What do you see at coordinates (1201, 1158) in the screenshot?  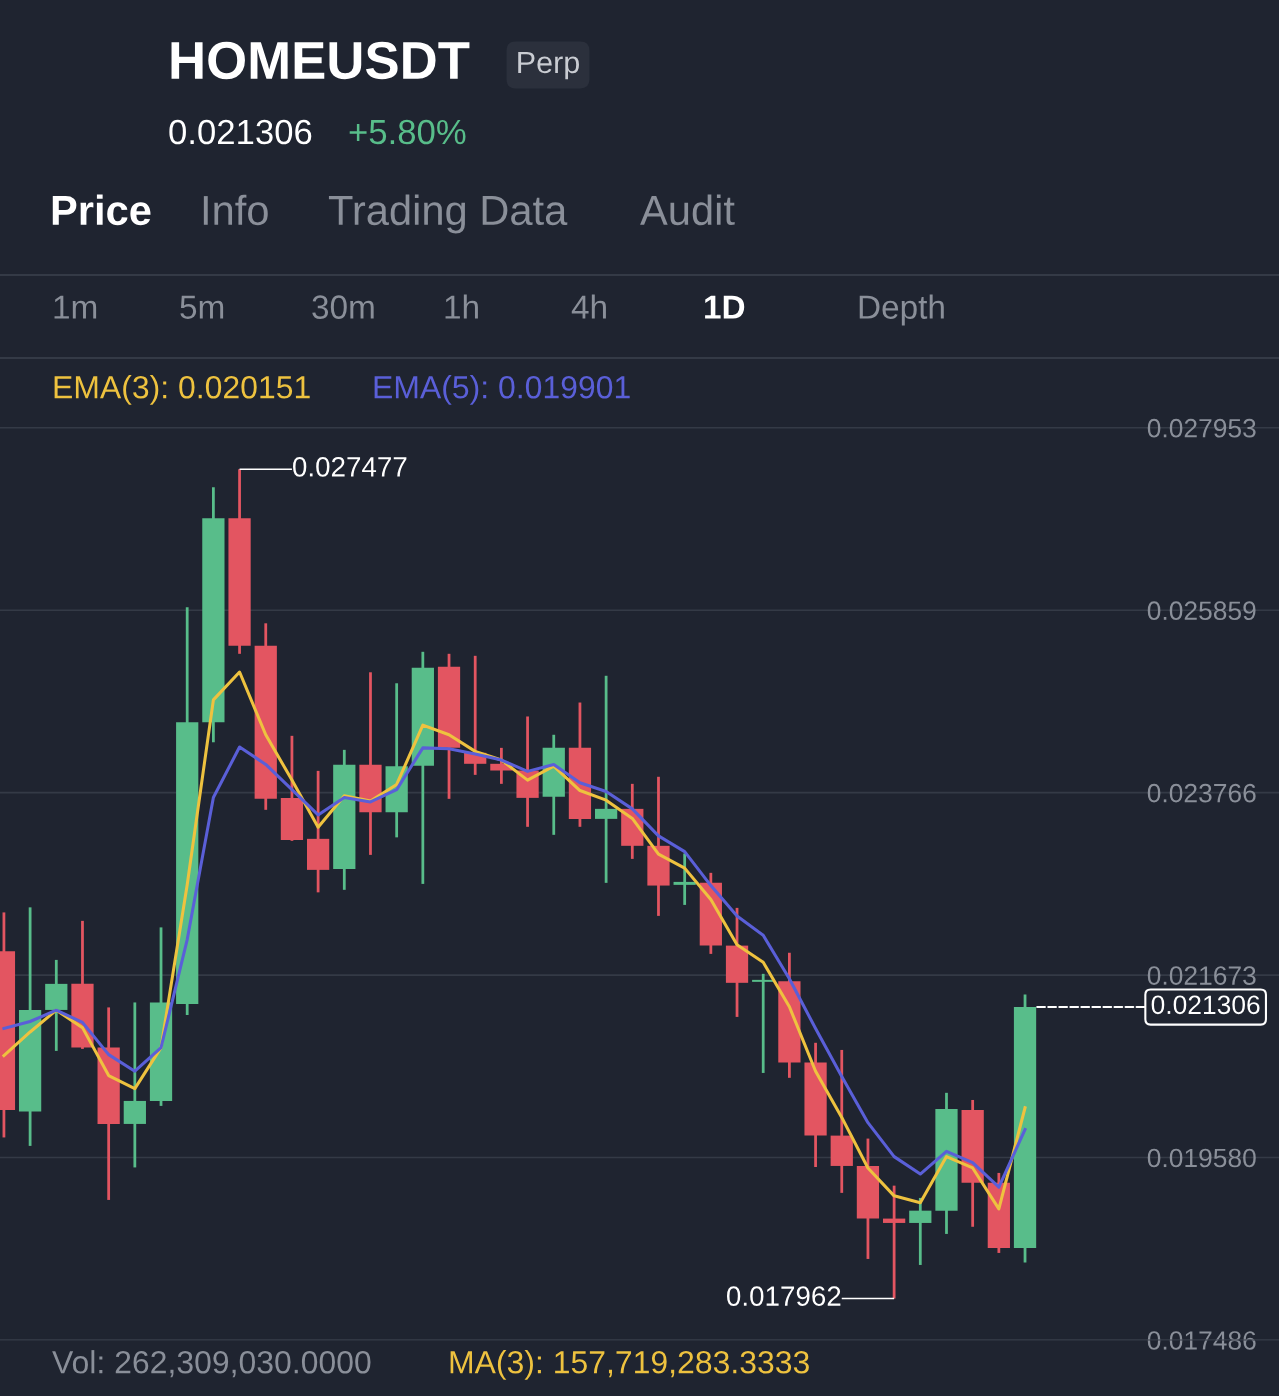 I see `y-tick-label: 0.019580` at bounding box center [1201, 1158].